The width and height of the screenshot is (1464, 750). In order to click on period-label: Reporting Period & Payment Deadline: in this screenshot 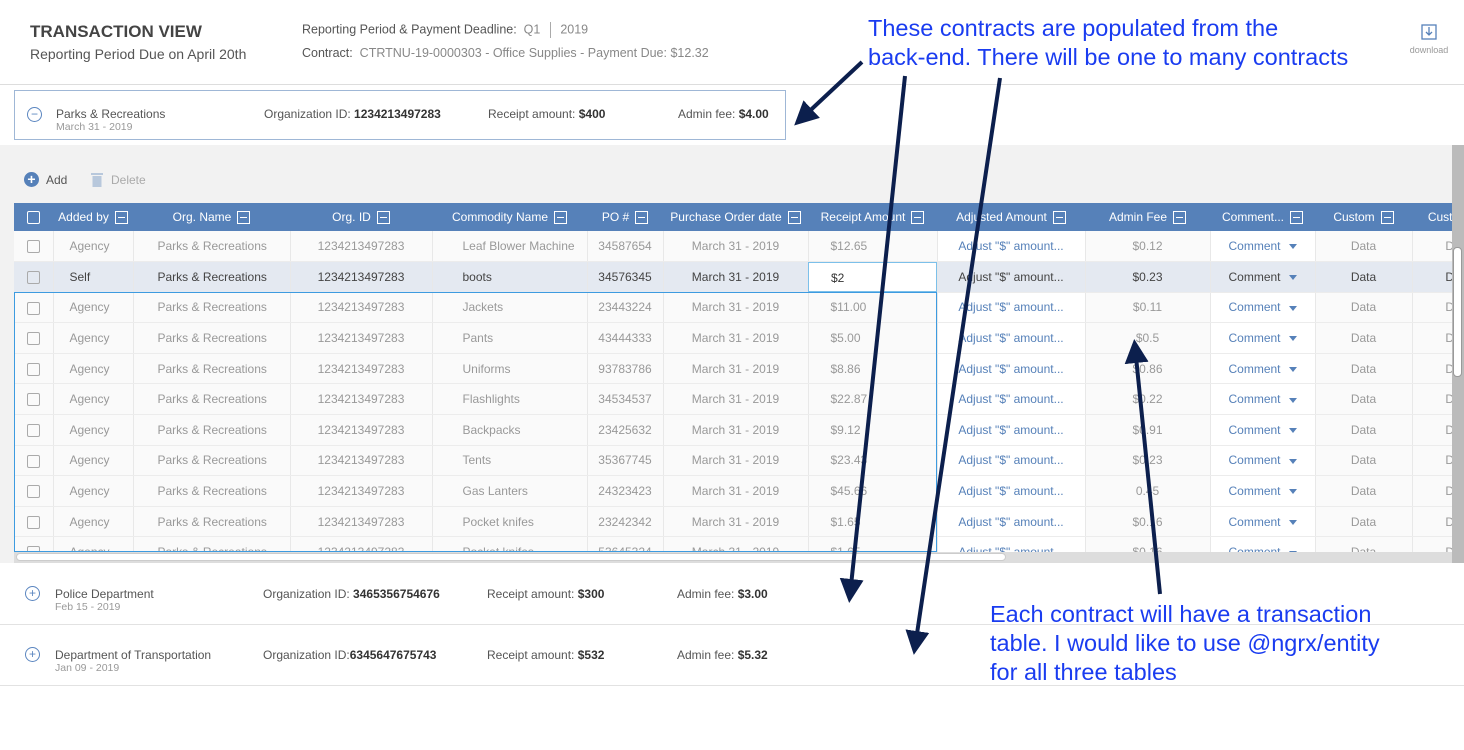, I will do `click(409, 29)`.